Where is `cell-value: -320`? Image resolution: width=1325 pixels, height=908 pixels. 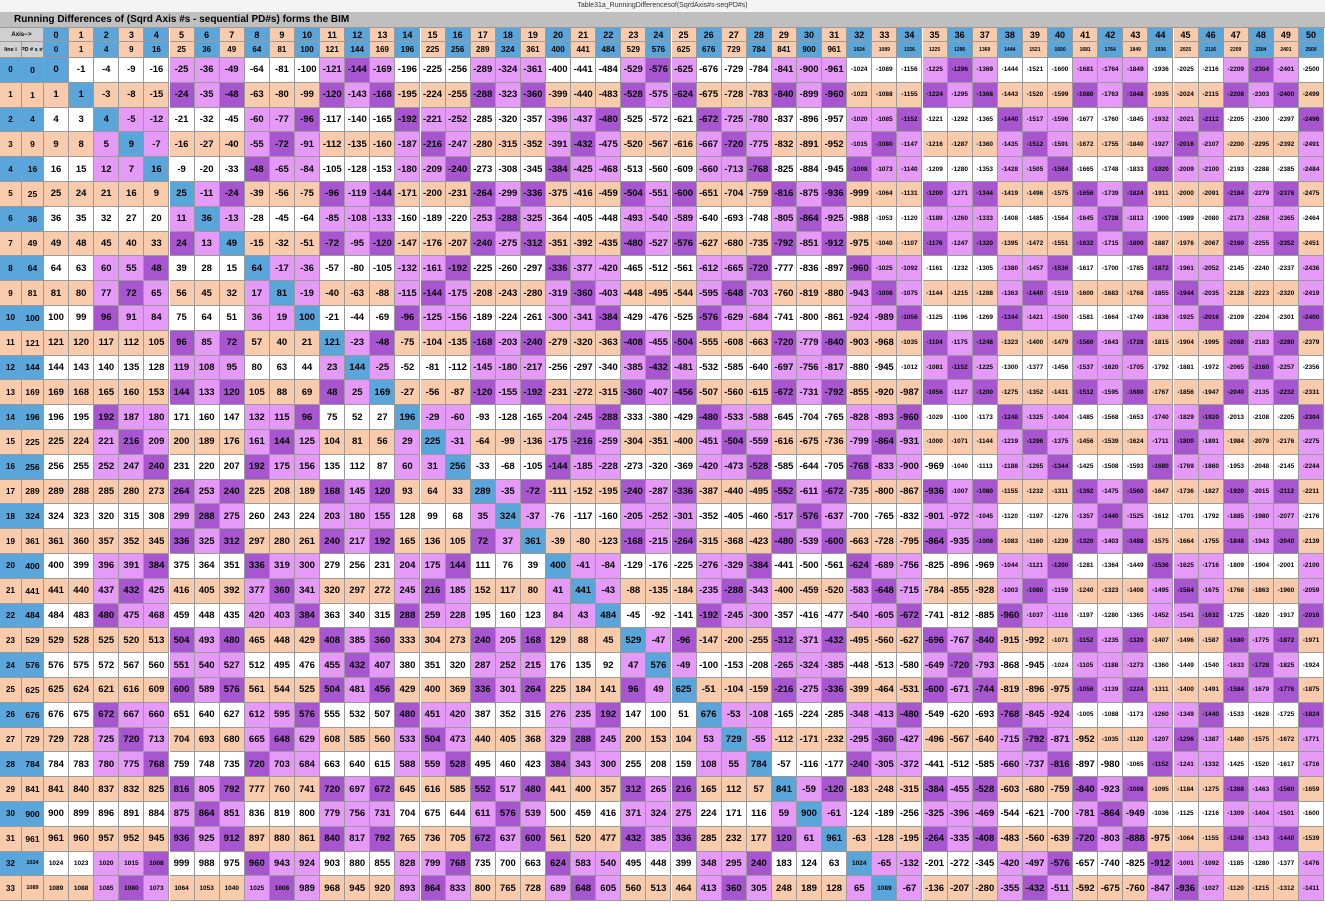
cell-value: -320 is located at coordinates (508, 120).